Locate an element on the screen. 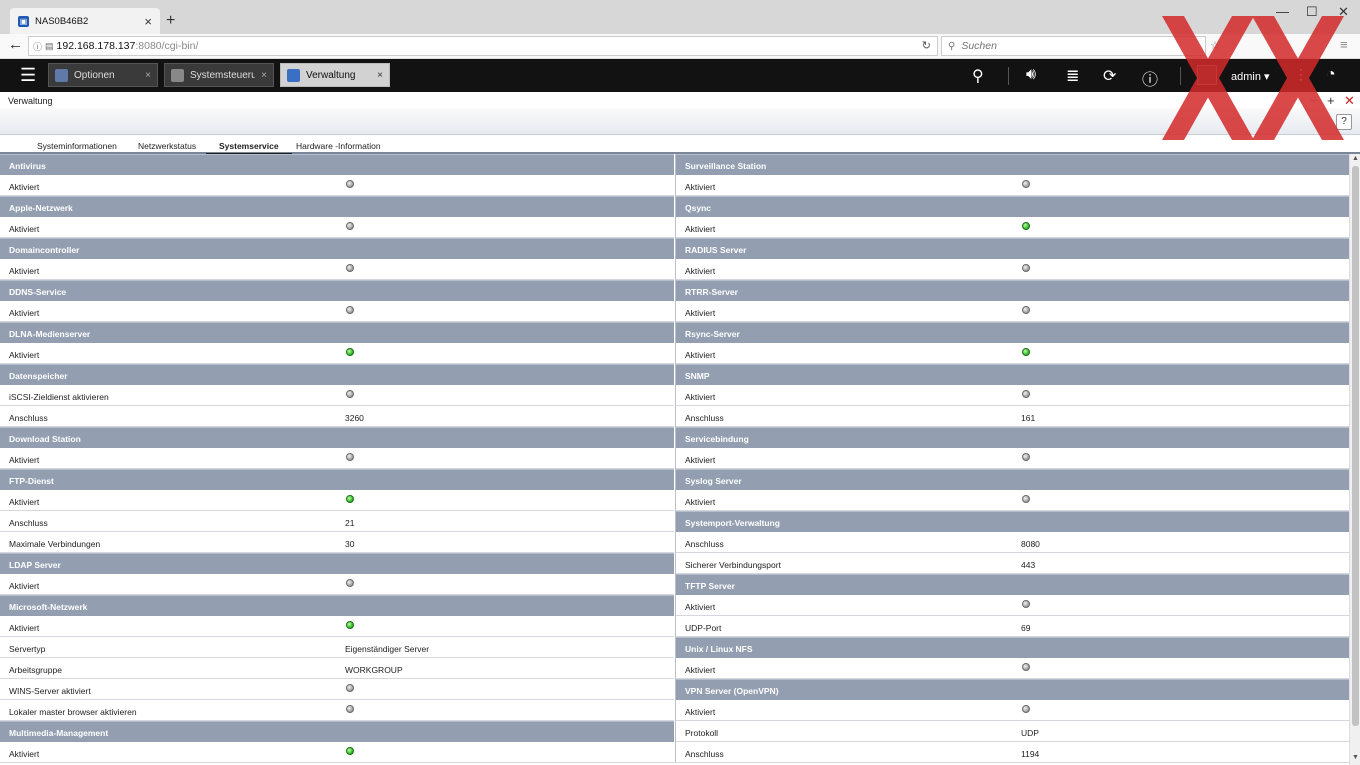  maximize-icon: + is located at coordinates (1331, 100).